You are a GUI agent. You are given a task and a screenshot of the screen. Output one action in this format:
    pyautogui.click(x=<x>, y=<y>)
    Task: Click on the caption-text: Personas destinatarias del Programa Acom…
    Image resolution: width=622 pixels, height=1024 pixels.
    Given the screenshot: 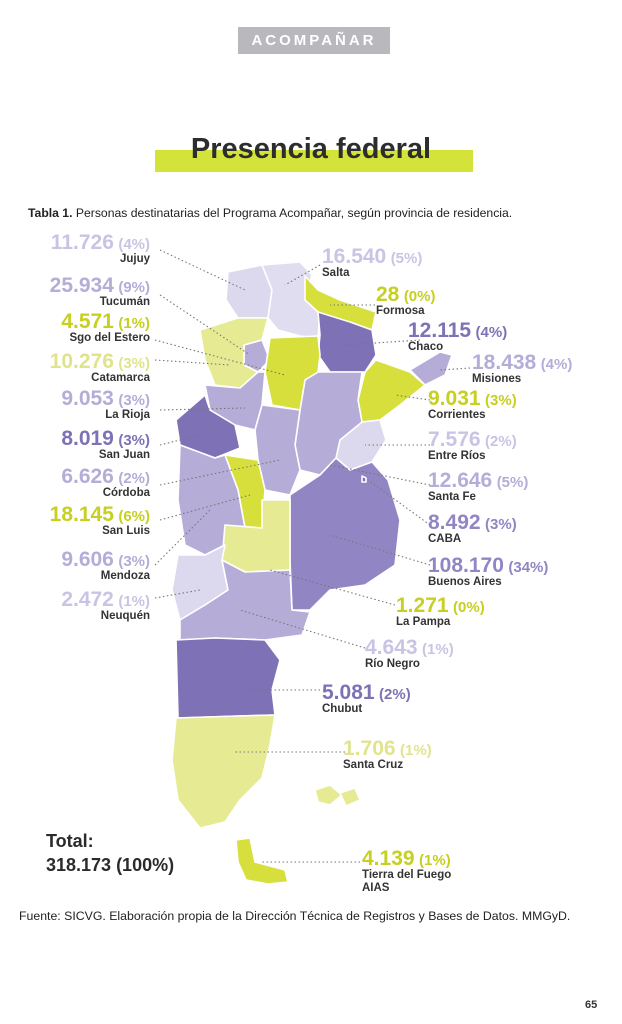 What is the action you would take?
    pyautogui.click(x=292, y=213)
    